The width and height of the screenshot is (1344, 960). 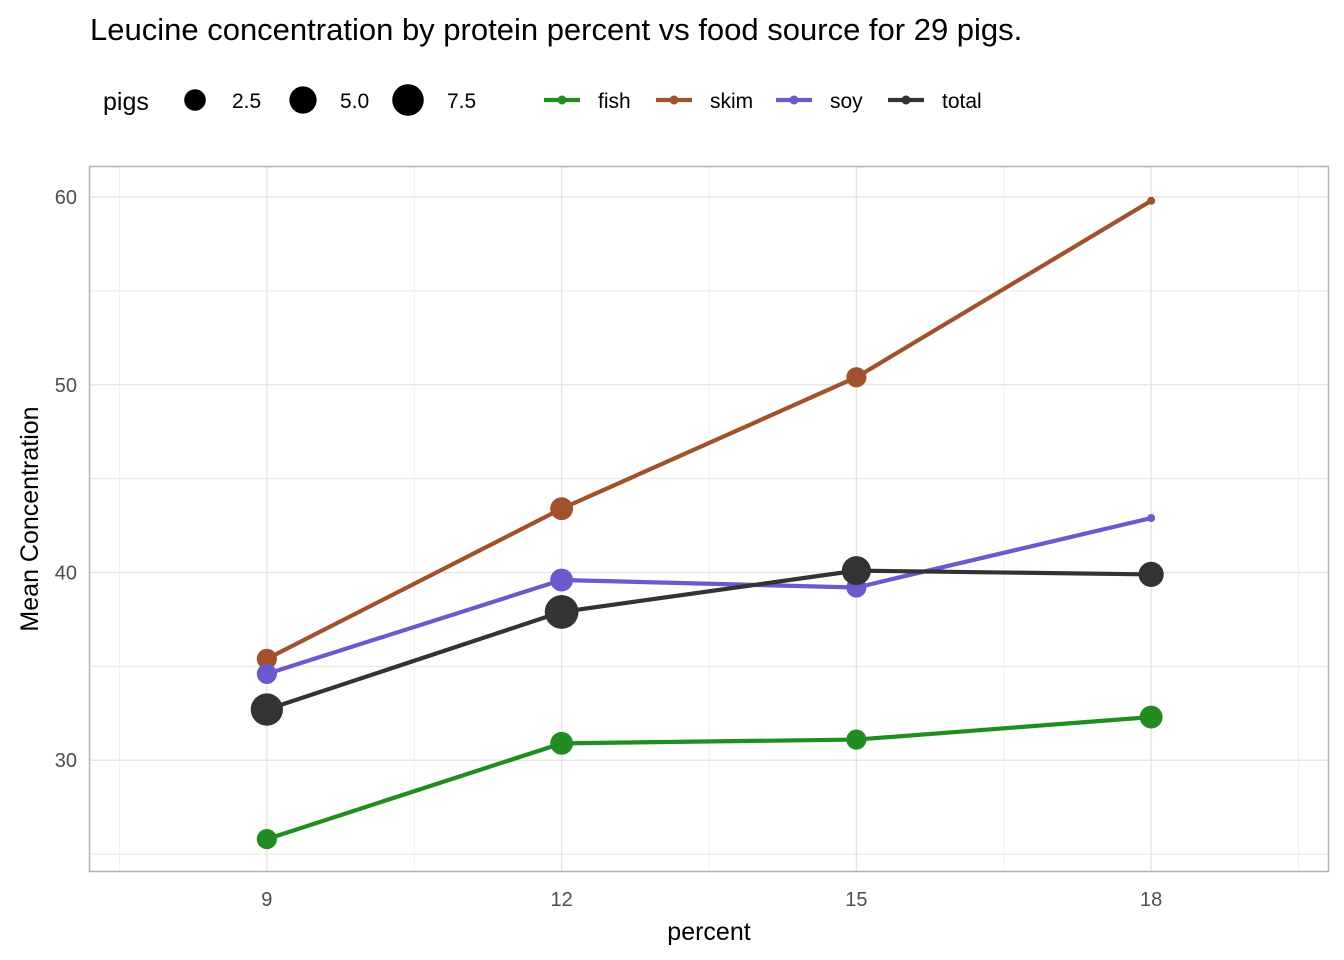 What do you see at coordinates (962, 101) in the screenshot?
I see `color-legend-label: total` at bounding box center [962, 101].